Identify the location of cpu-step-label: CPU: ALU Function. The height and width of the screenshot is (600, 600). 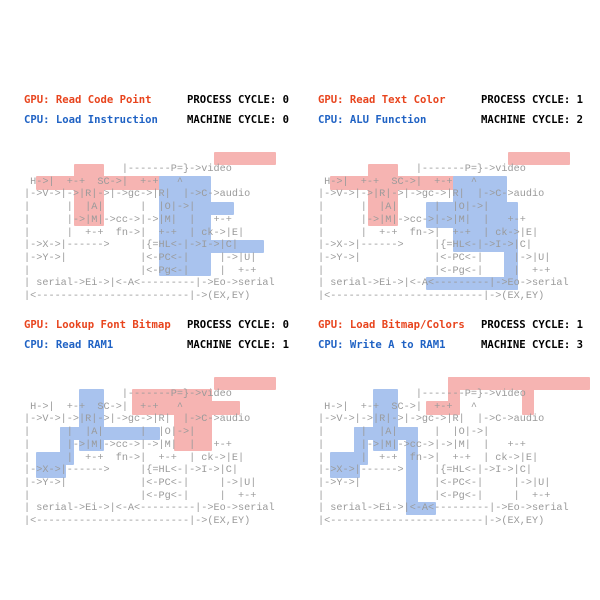
(372, 120).